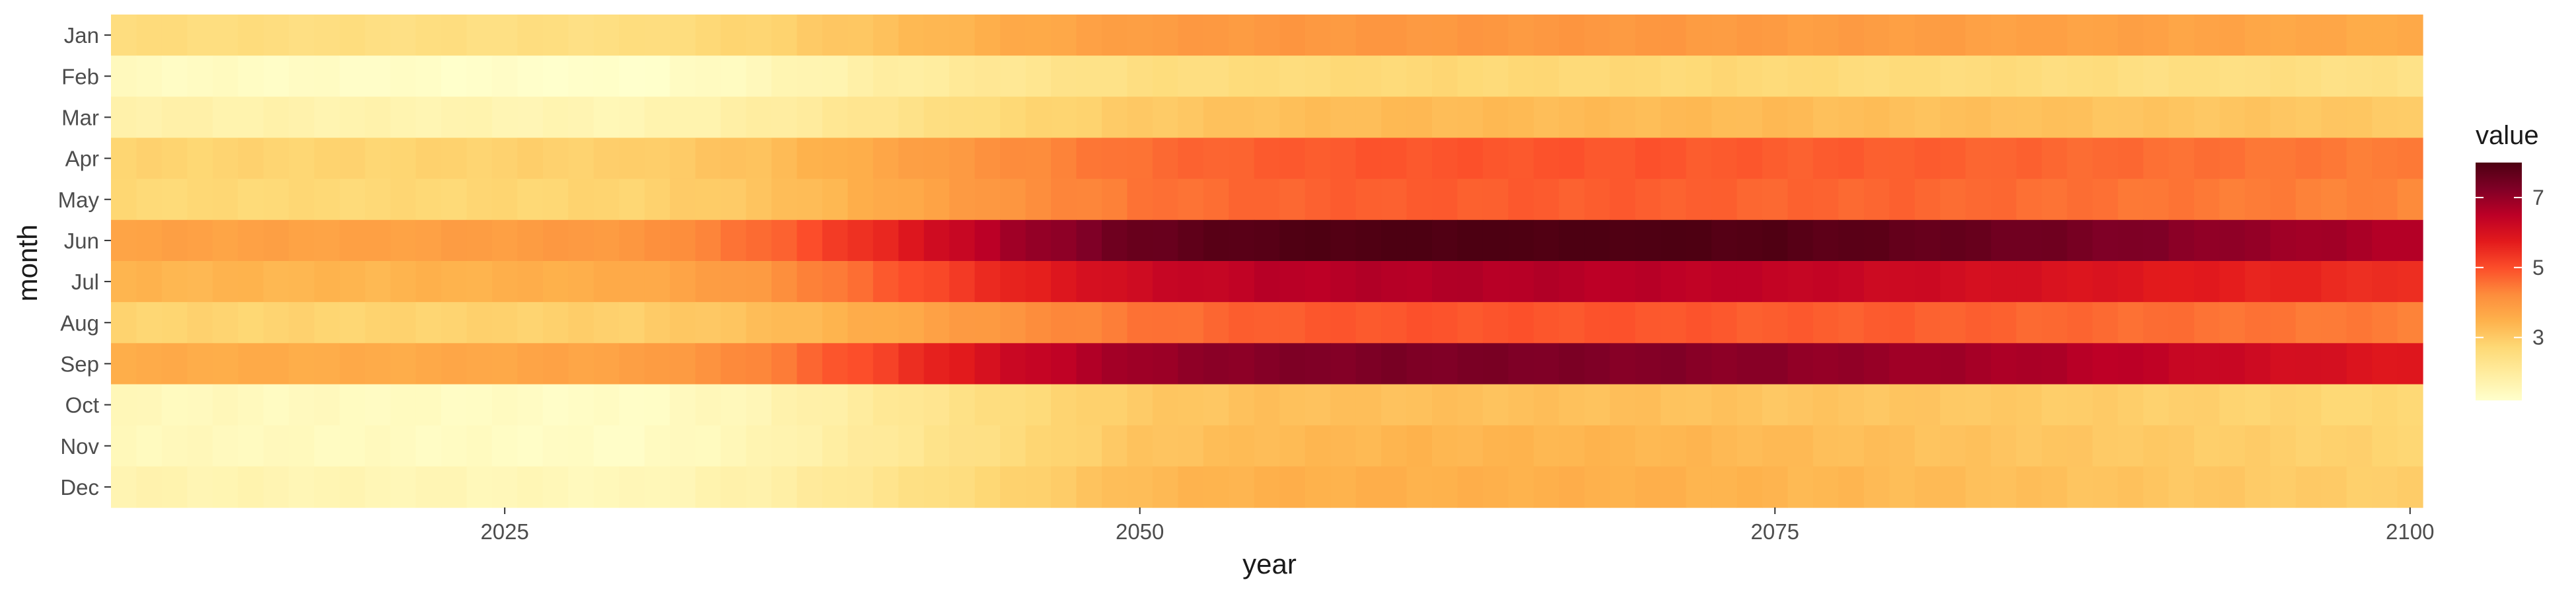 The height and width of the screenshot is (598, 2576). What do you see at coordinates (2507, 135) in the screenshot?
I see `legend-title: value` at bounding box center [2507, 135].